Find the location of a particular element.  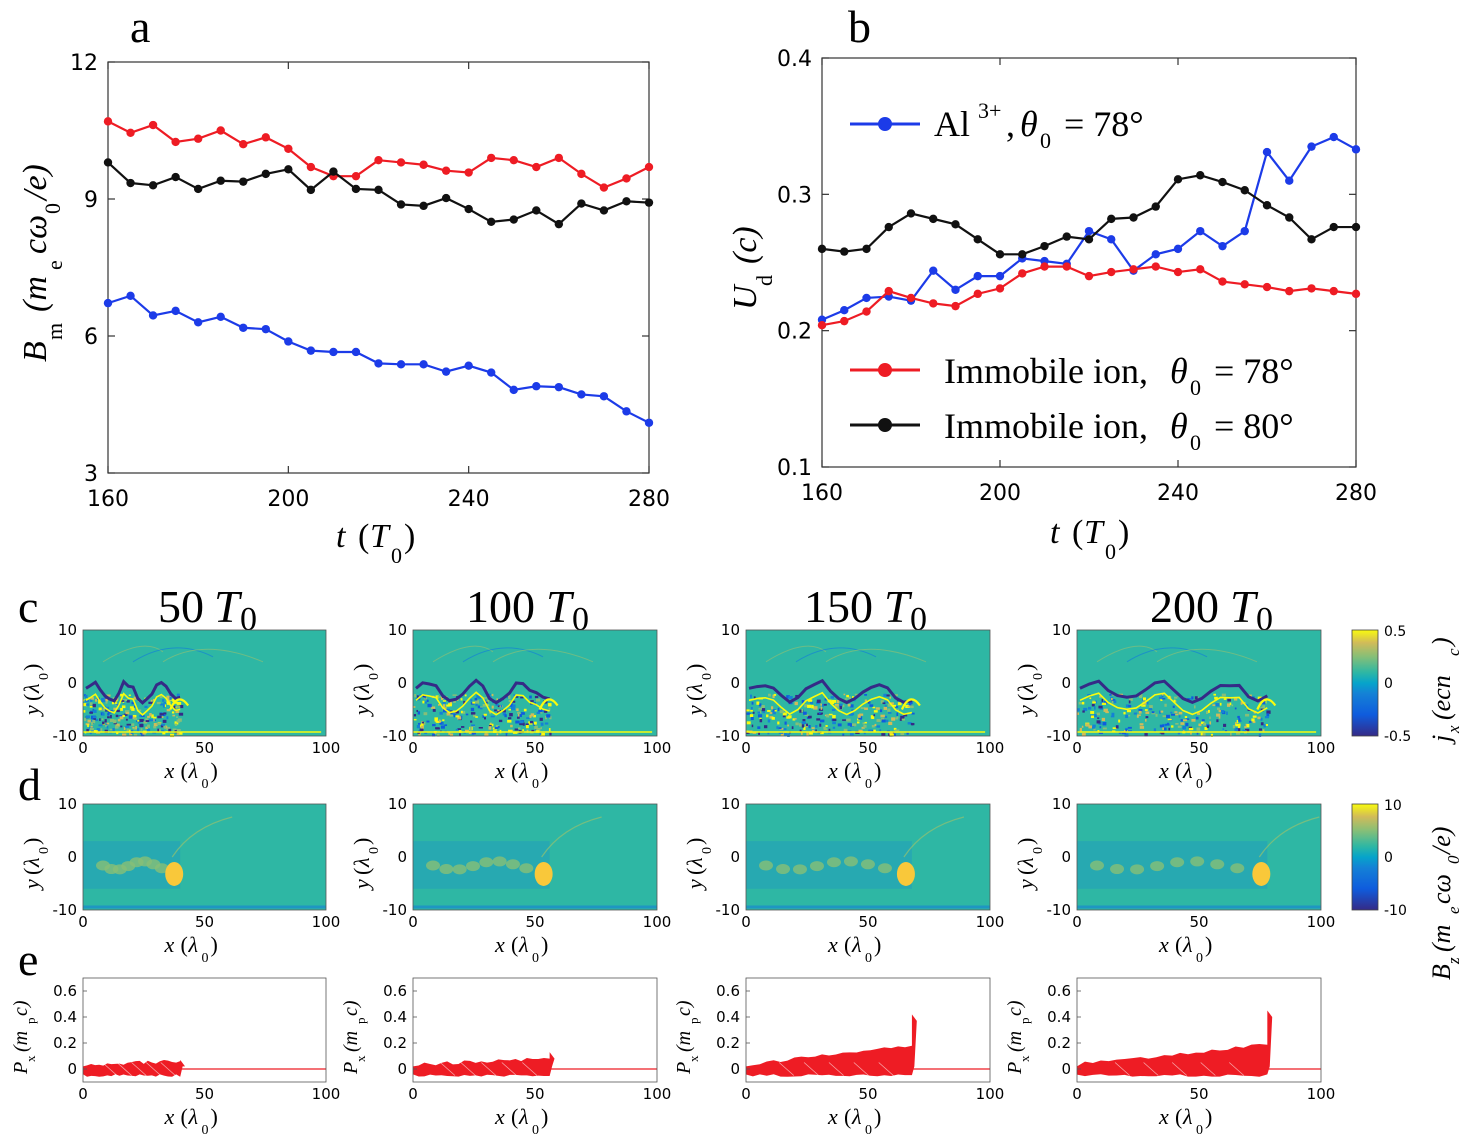

ylabel-end: c) is located at coordinates (21, 1008).